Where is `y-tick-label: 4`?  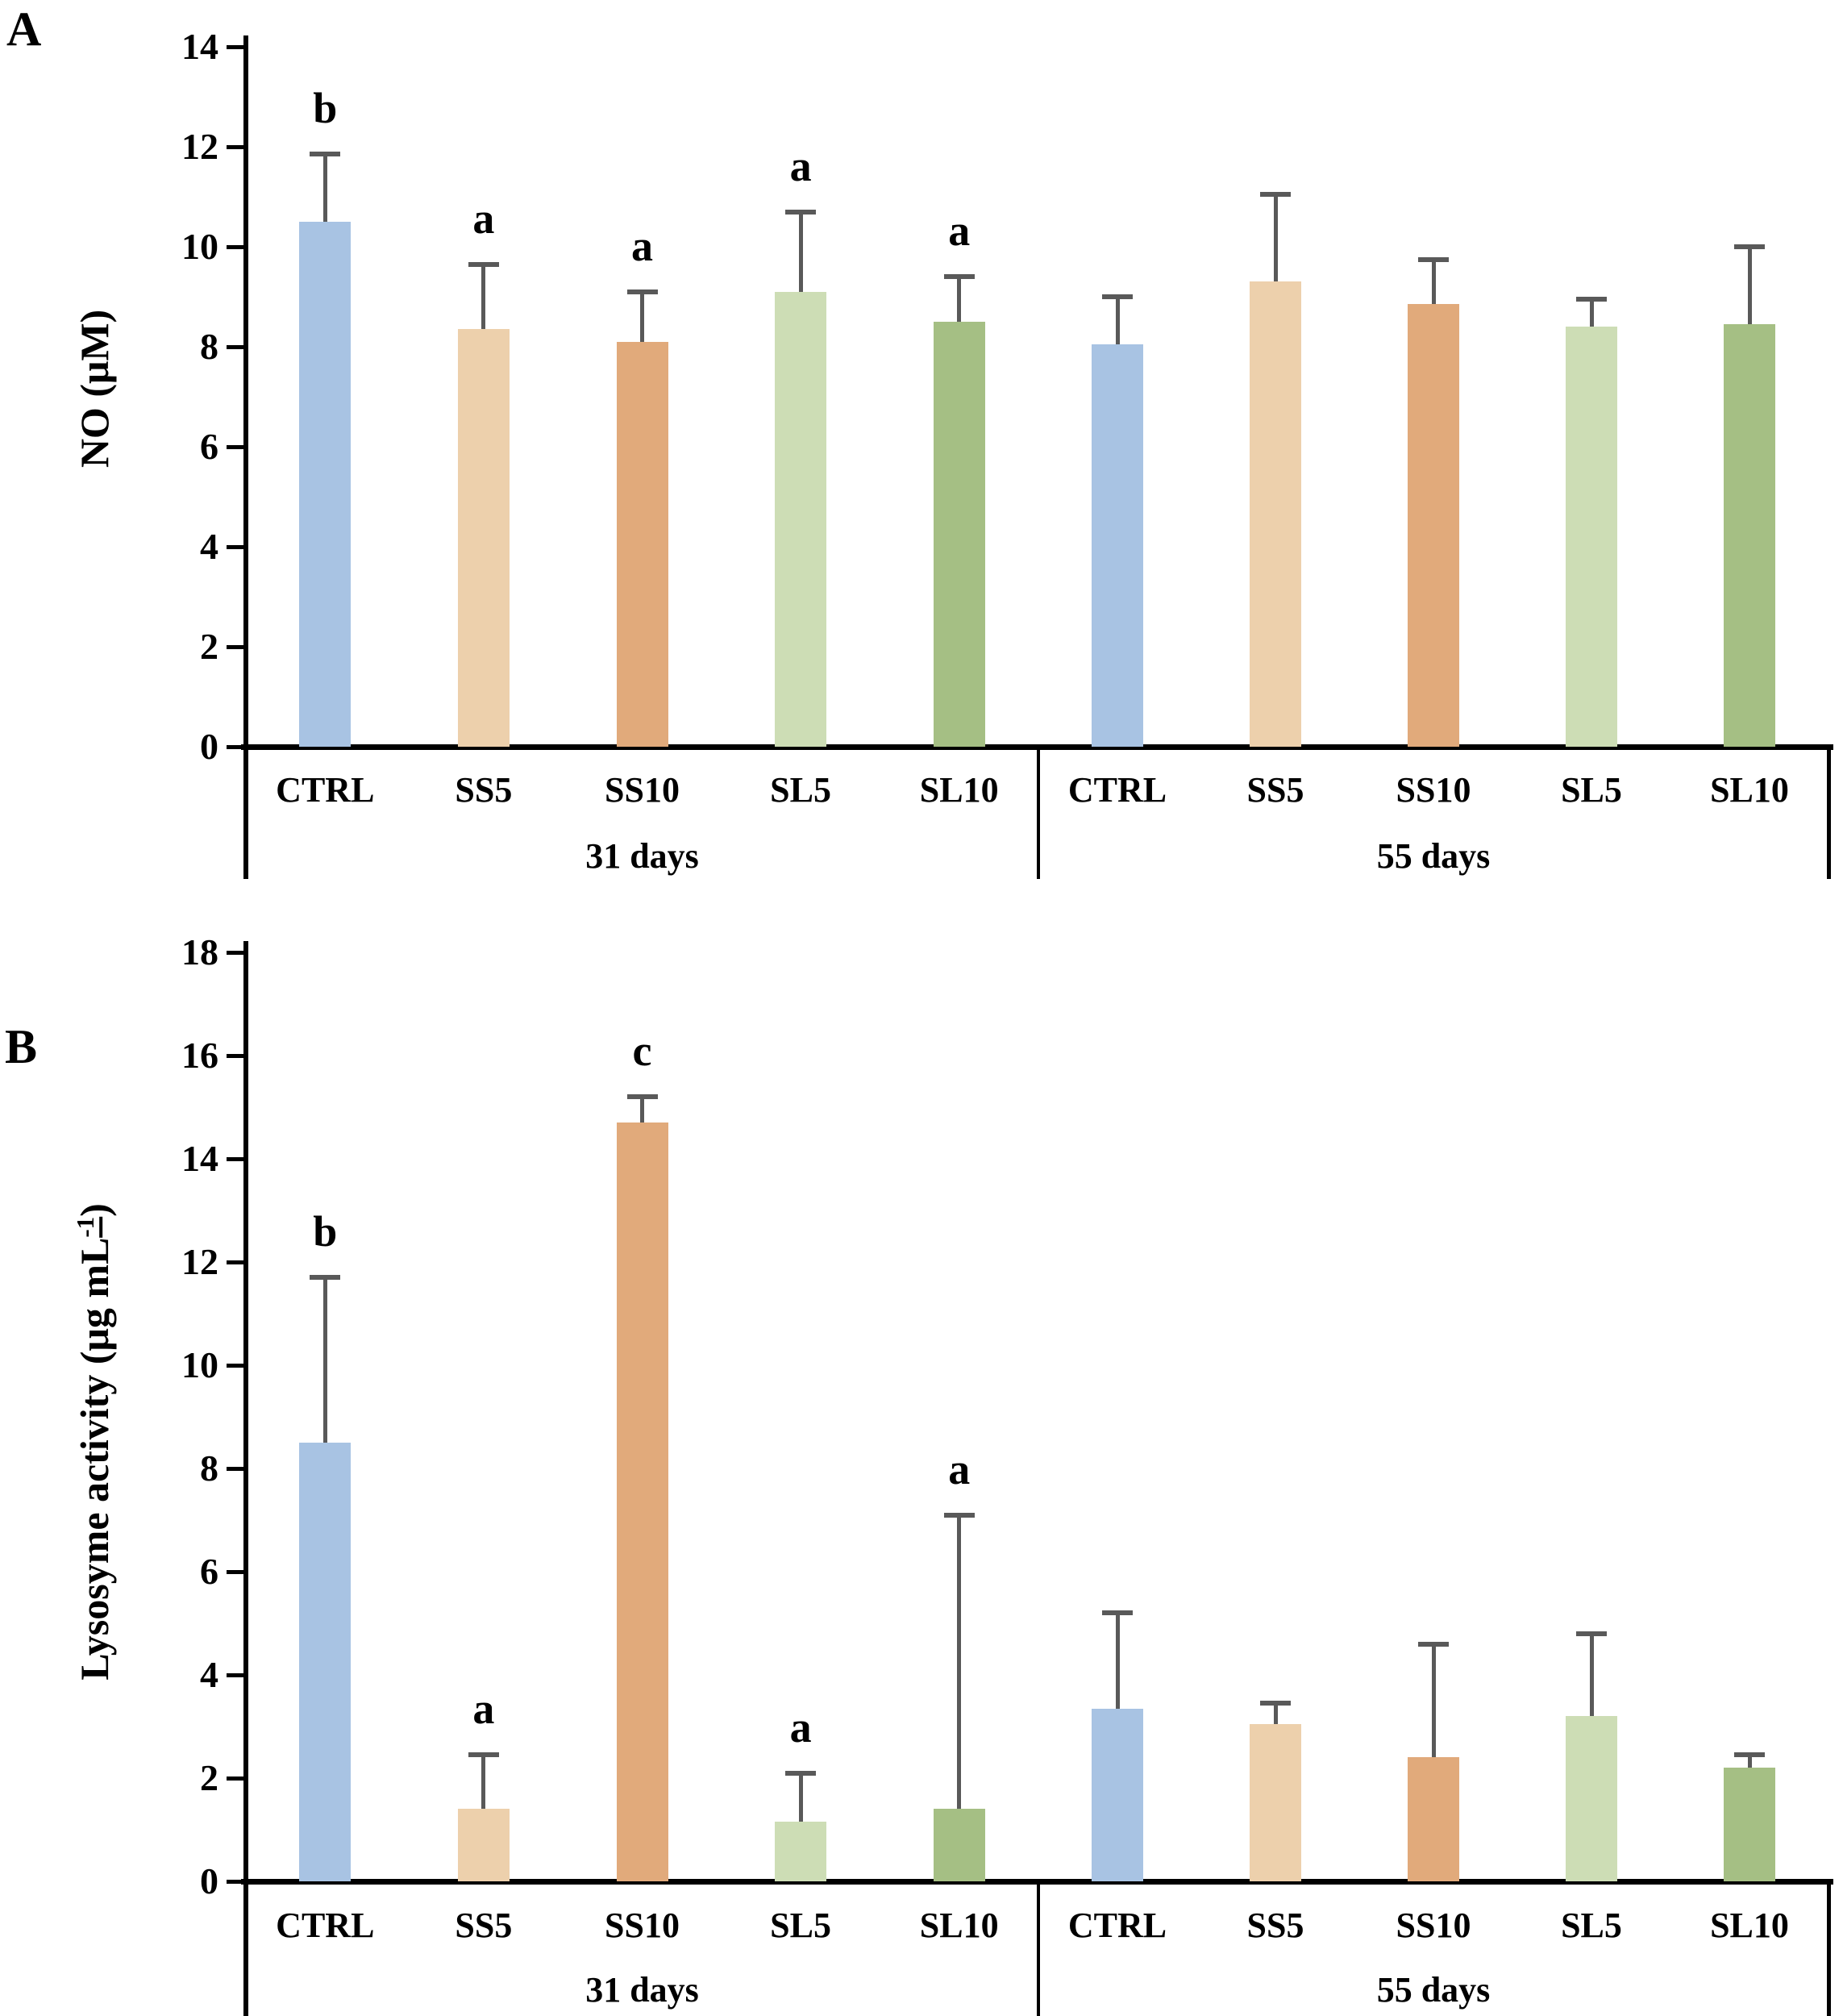 y-tick-label: 4 is located at coordinates (209, 546).